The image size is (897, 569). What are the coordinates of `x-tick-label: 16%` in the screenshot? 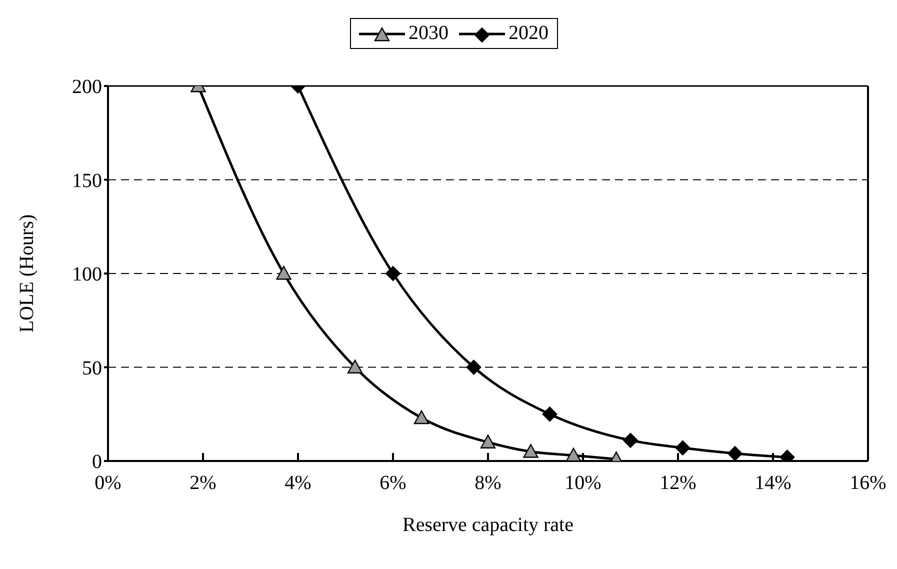 It's located at (868, 483).